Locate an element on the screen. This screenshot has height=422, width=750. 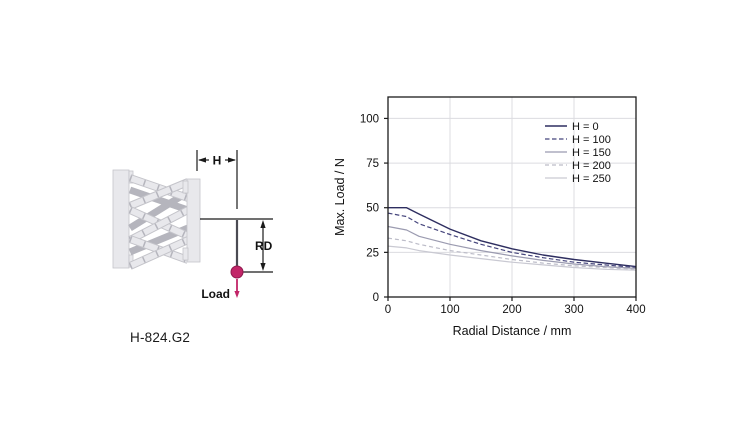
hexapod-diagram: H RD Load is located at coordinates (192, 225).